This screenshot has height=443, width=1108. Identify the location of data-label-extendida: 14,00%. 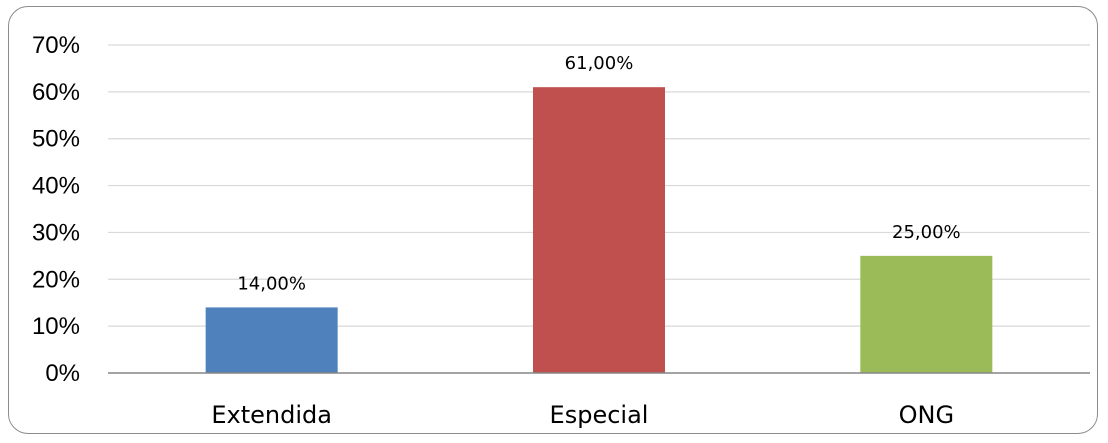
(271, 283).